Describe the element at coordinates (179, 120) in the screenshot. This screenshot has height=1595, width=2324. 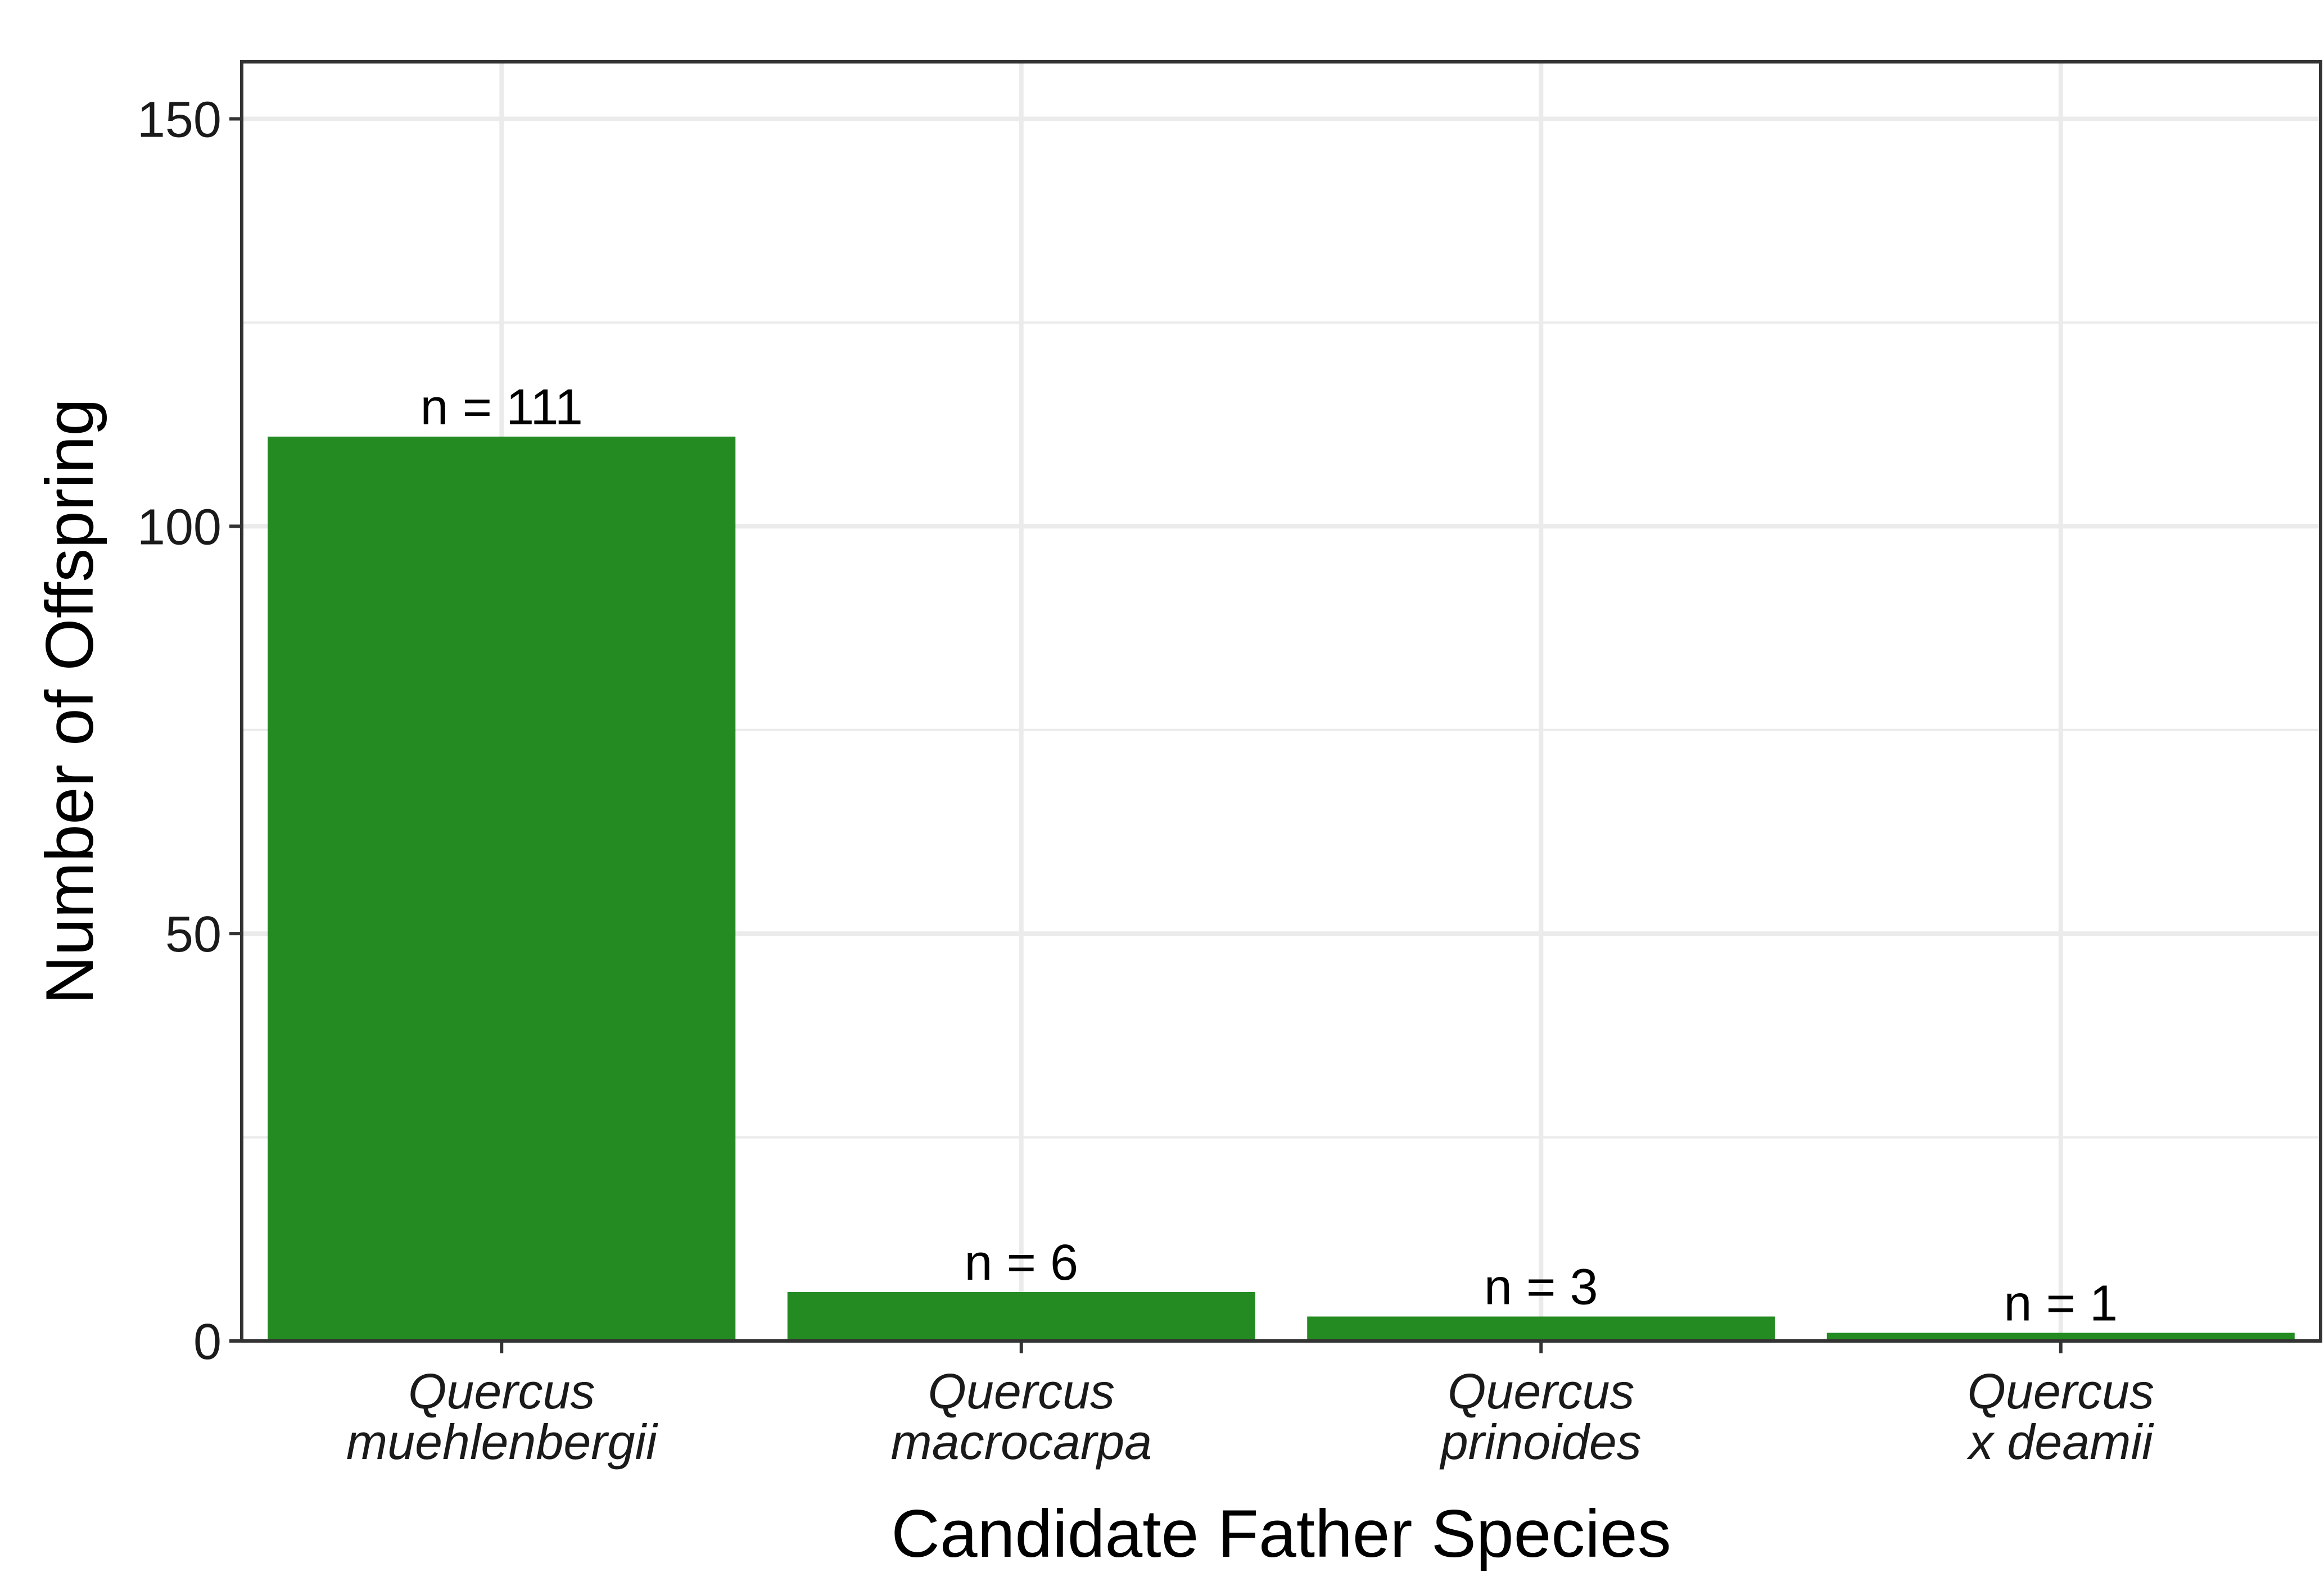
I see `y-tick-label: 150` at that location.